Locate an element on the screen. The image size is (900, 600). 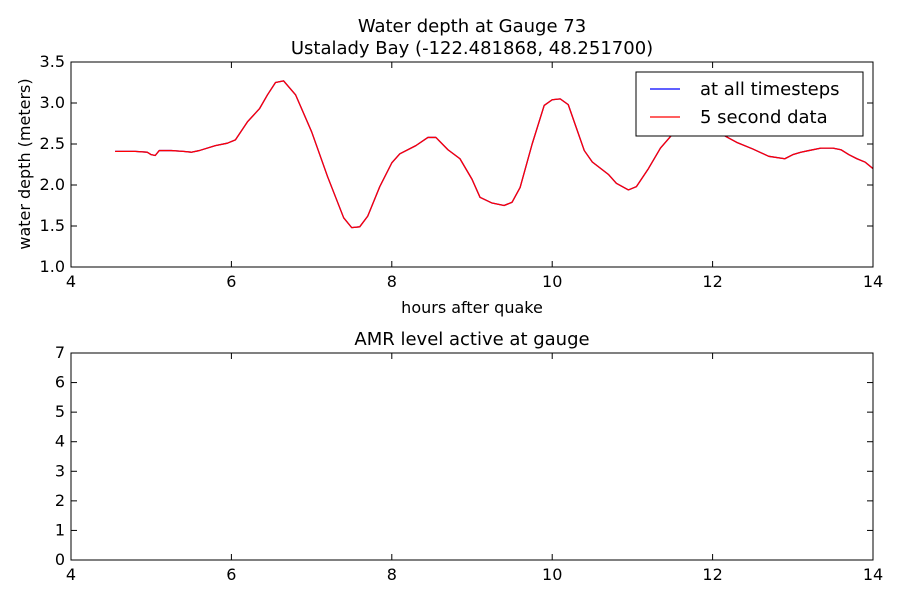
amr-x-tick-label: 6 is located at coordinates (231, 574).